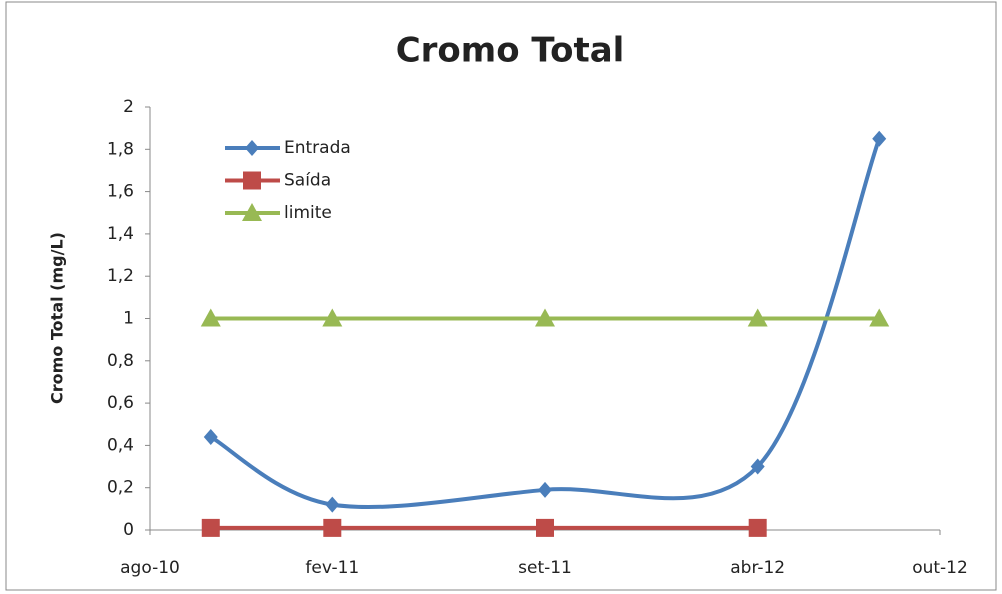  Describe the element at coordinates (120, 149) in the screenshot. I see `y-tick-label: 1,8` at that location.